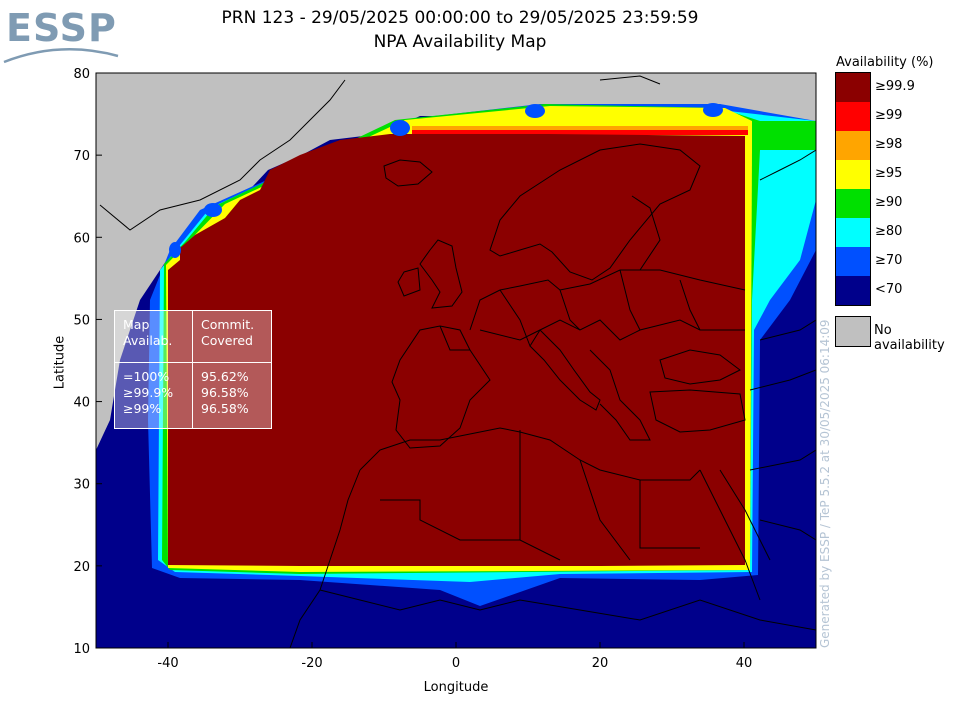 The image size is (960, 720). I want to click on legend-label: ≥70, so click(889, 260).